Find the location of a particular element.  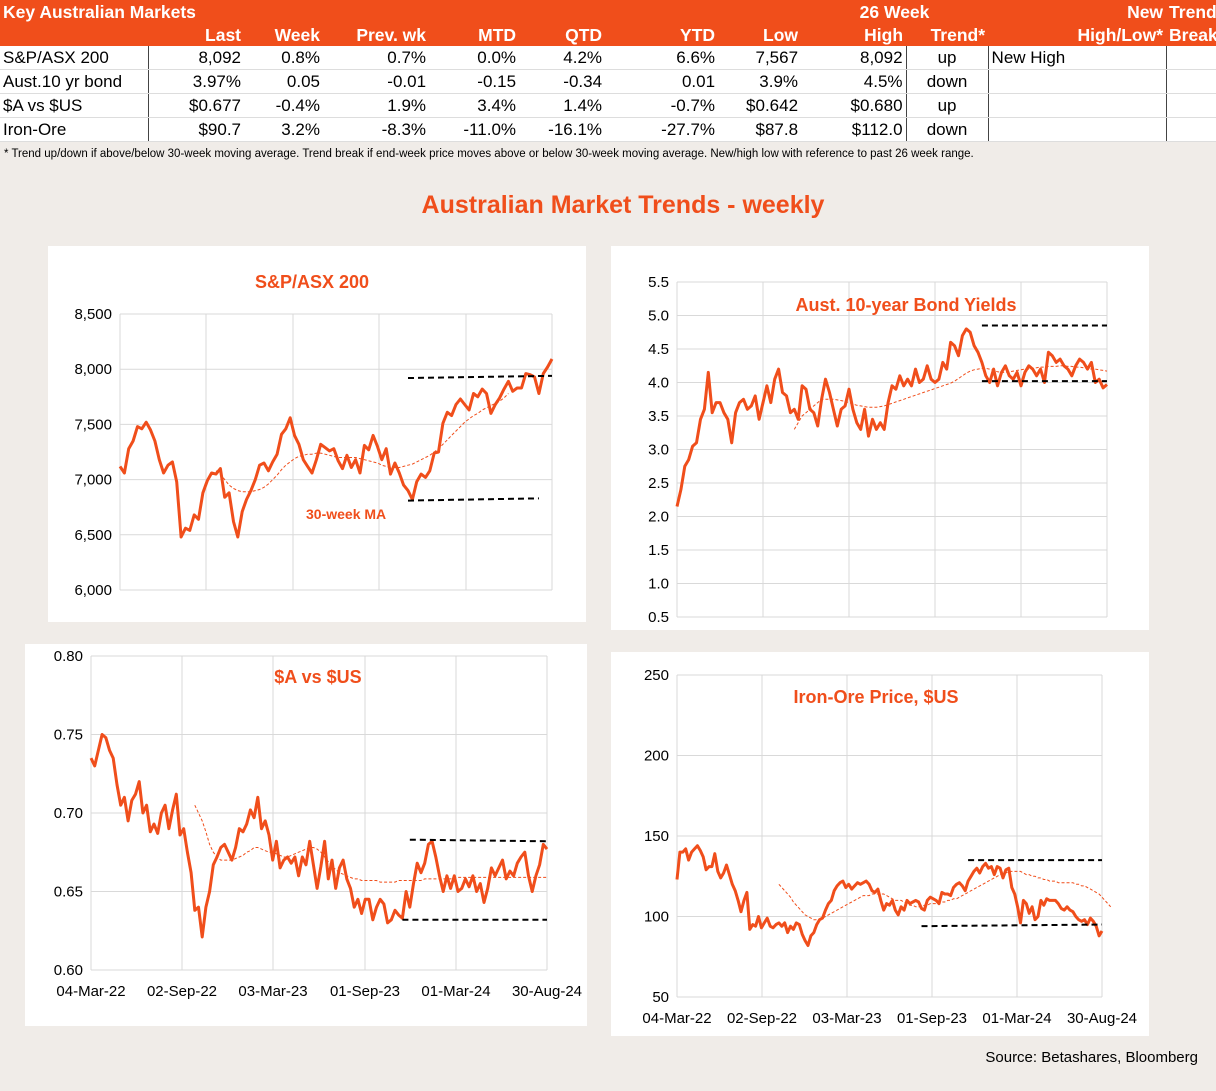

cell: 0.8% is located at coordinates (283, 58).